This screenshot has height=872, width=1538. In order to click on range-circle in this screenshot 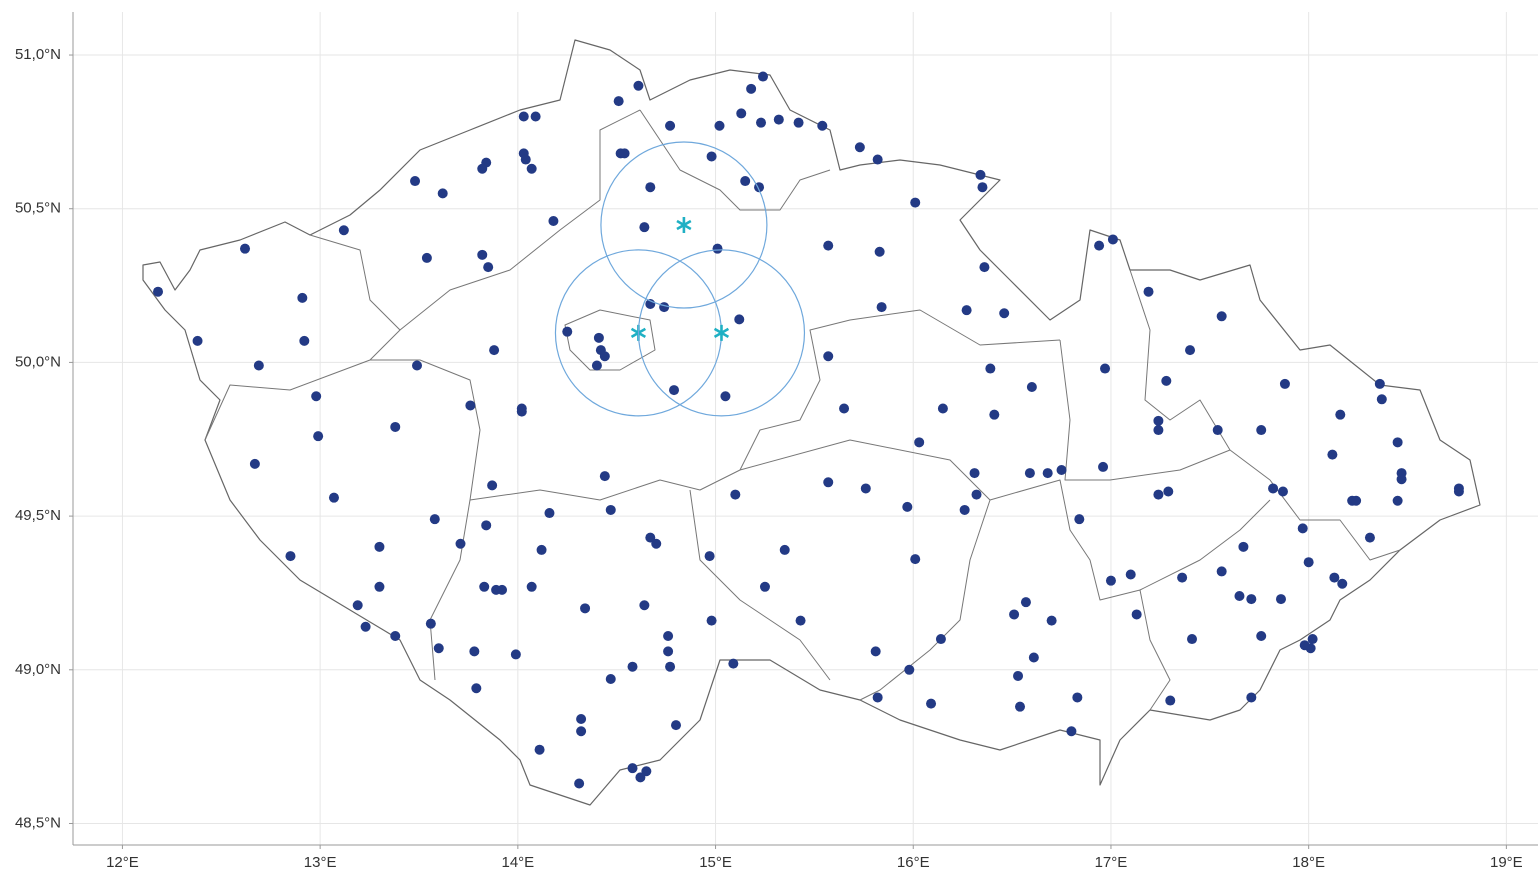, I will do `click(721, 333)`.